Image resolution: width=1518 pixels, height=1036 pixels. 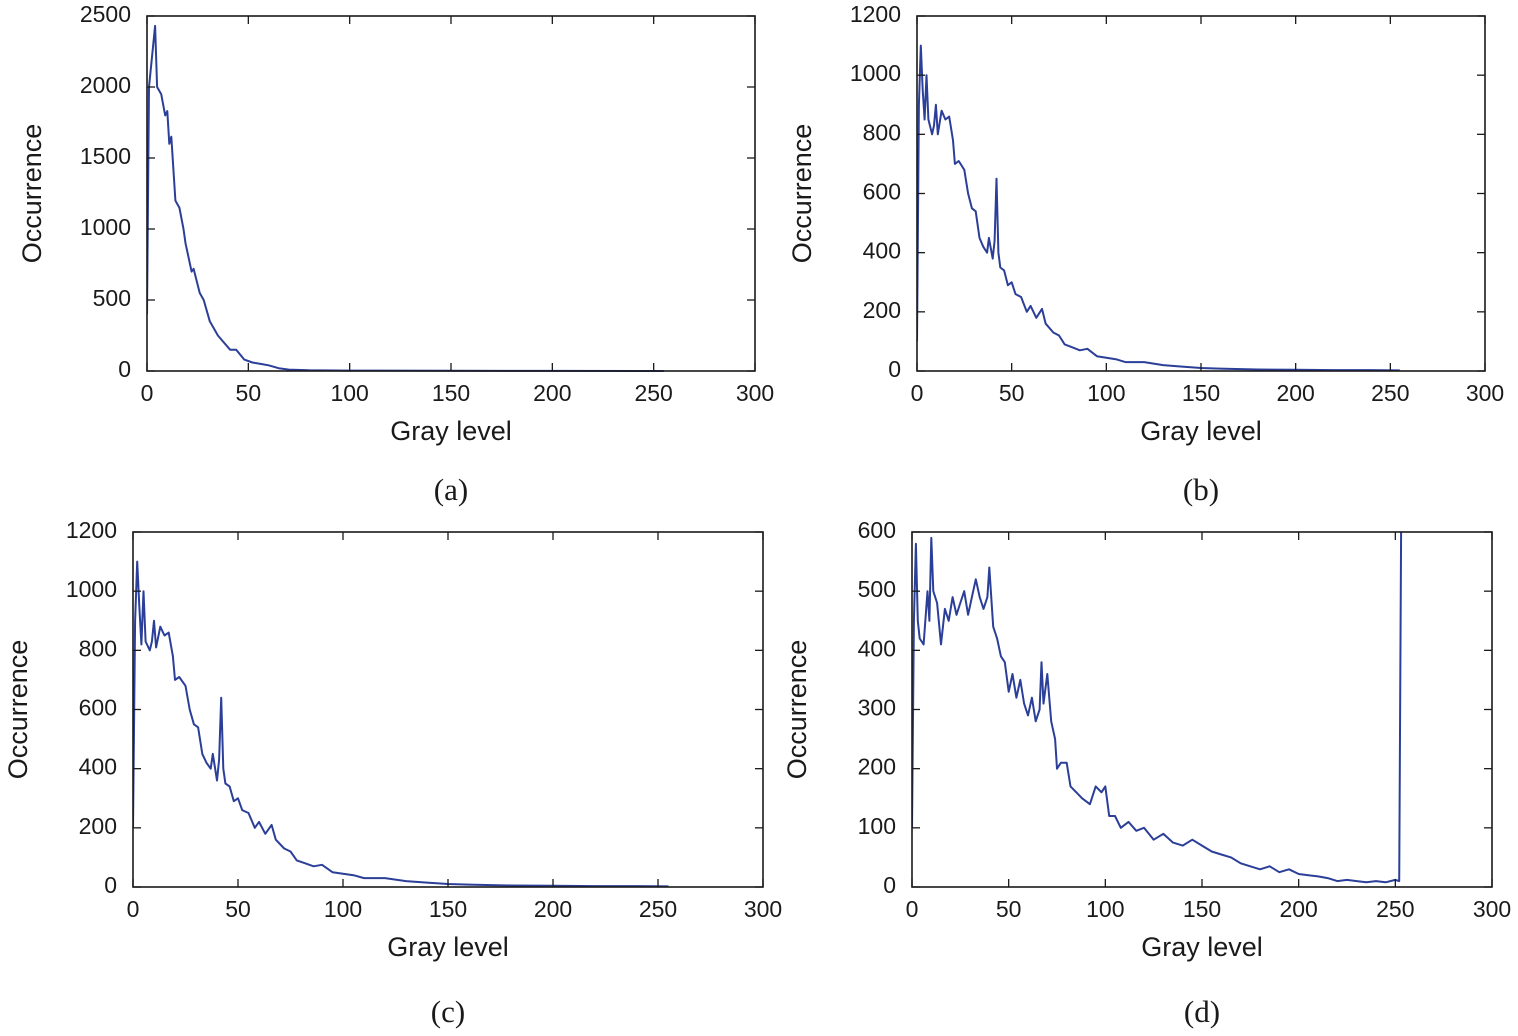 What do you see at coordinates (877, 826) in the screenshot?
I see `y-tick-label: 100` at bounding box center [877, 826].